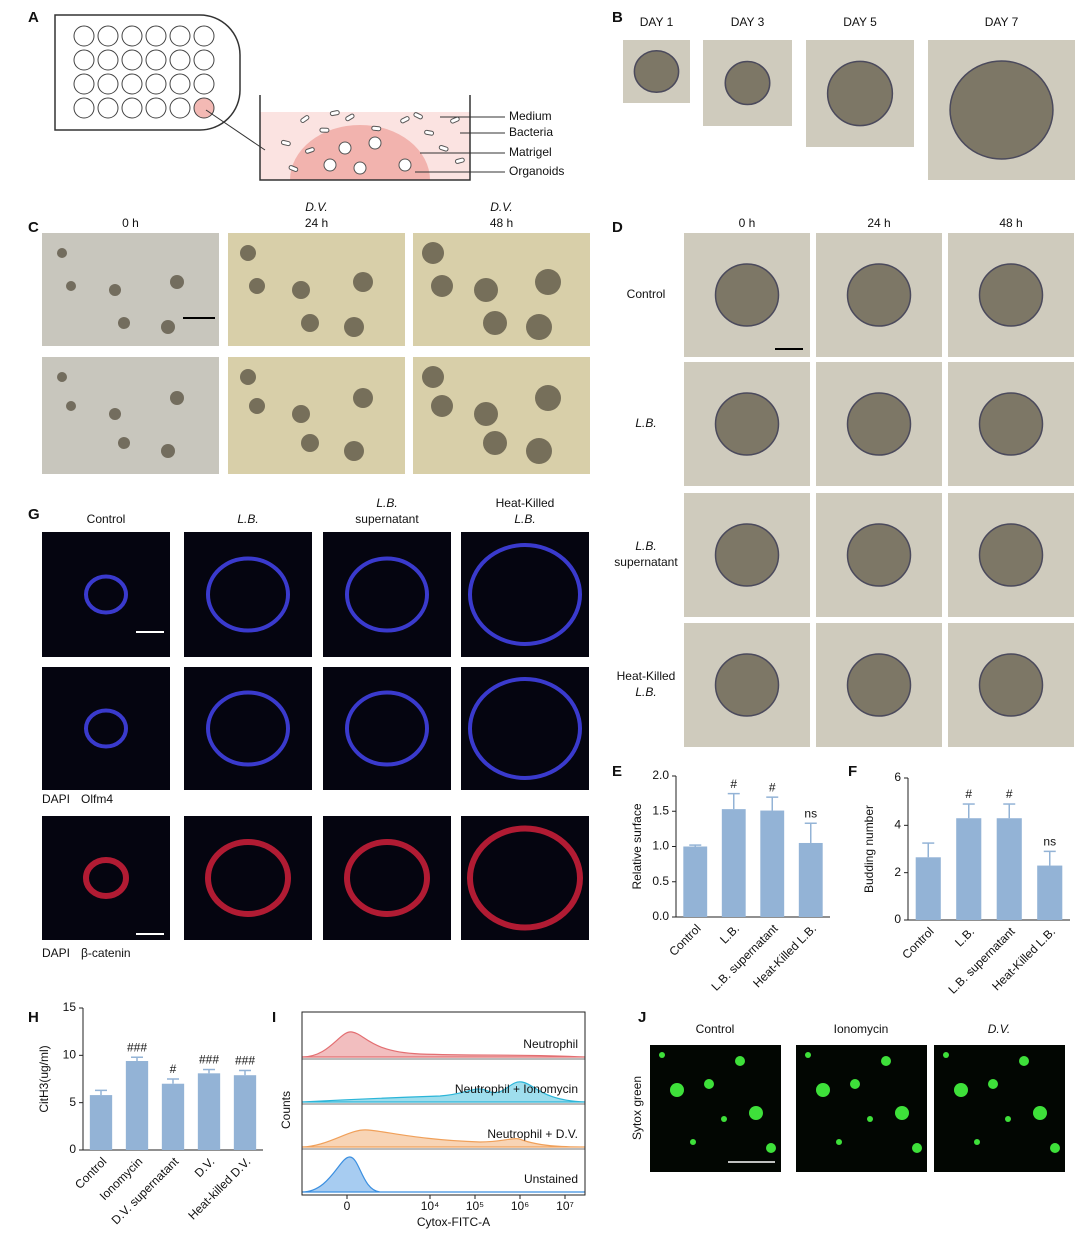 The width and height of the screenshot is (1080, 1236). I want to click on panel-letter: H, so click(33, 1017).